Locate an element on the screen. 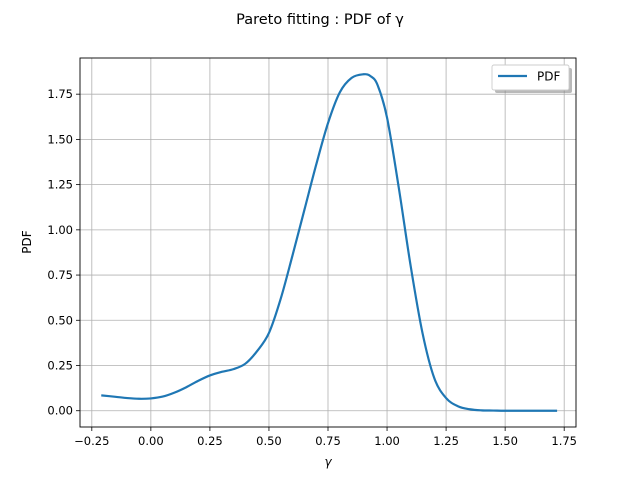 The image size is (640, 480). legend-label: PDF is located at coordinates (548, 77).